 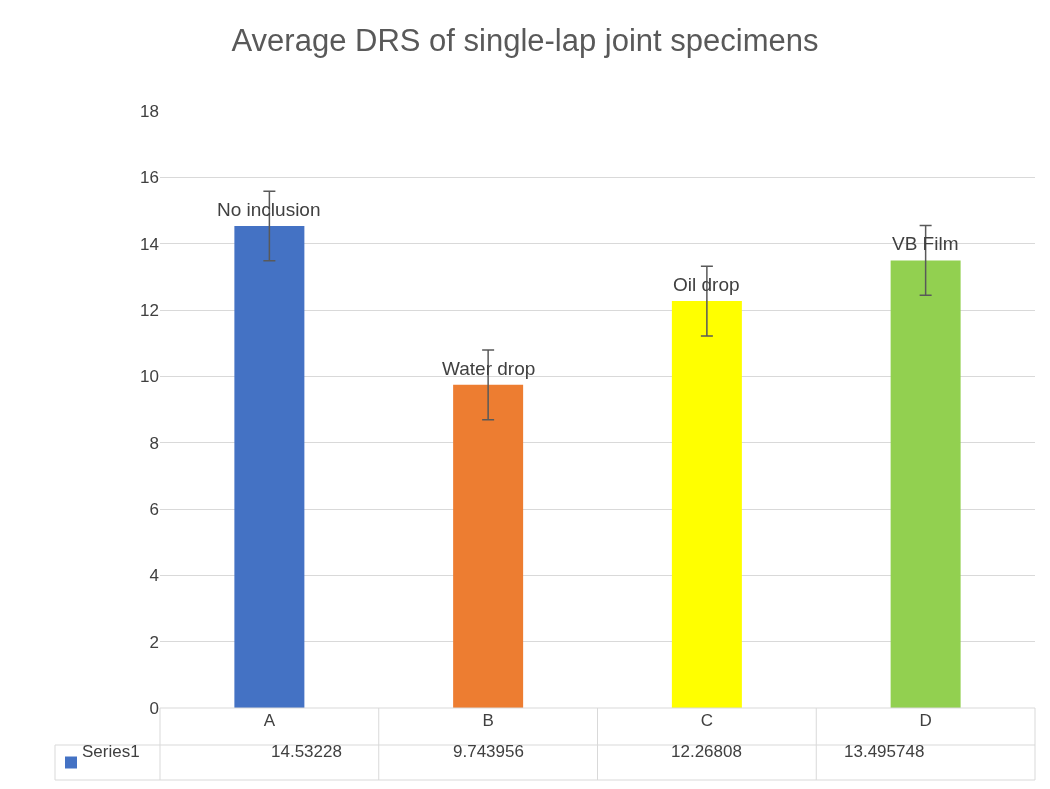 I want to click on y-tick-label: 4, so click(x=154, y=576).